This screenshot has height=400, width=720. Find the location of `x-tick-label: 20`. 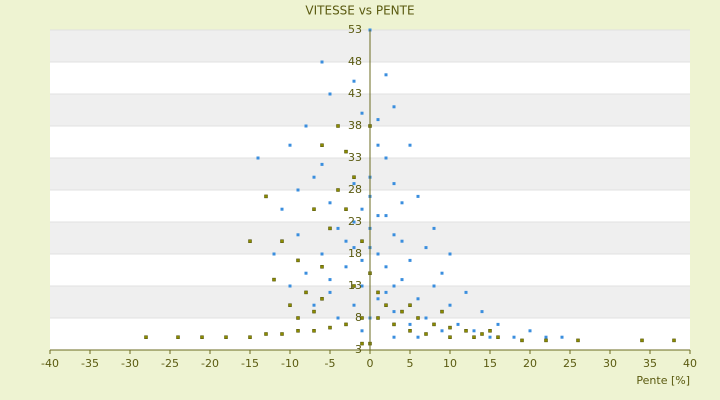

x-tick-label: 20 is located at coordinates (530, 363).